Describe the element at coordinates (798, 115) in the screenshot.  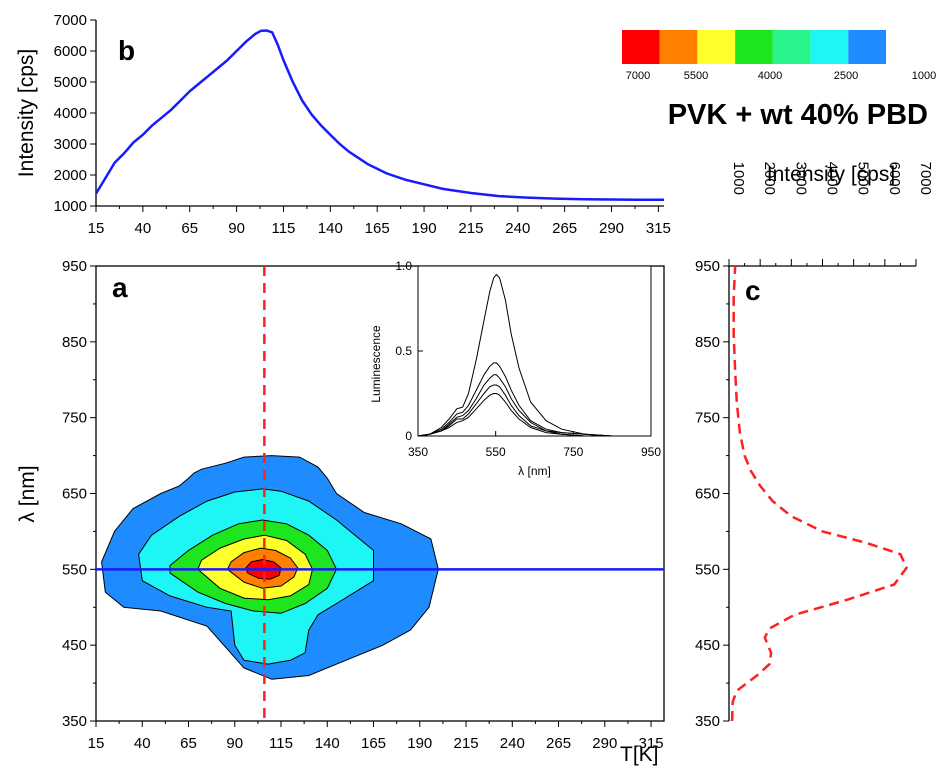
I see `figure-title: PVK + wt 40% PBD` at that location.